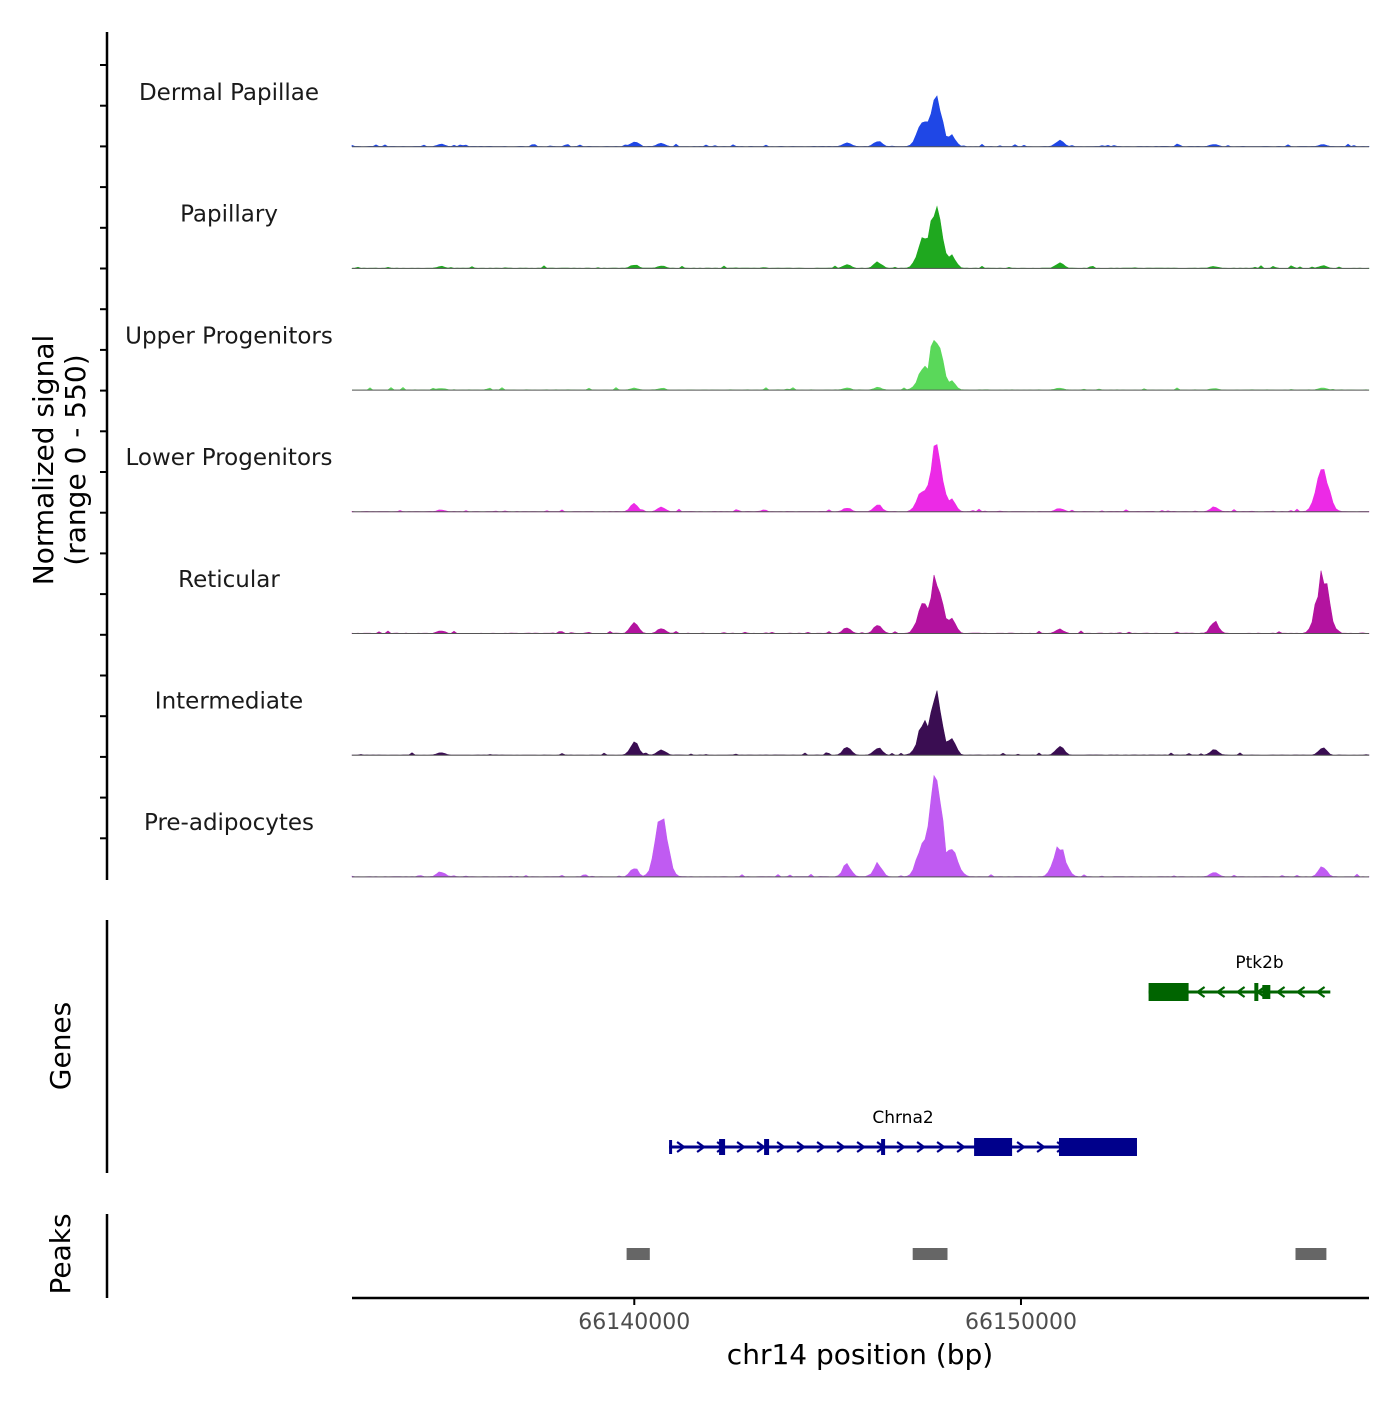 Image resolution: width=1400 pixels, height=1405 pixels. Describe the element at coordinates (634, 1322) in the screenshot. I see `x-tick-label: 66140000` at that location.